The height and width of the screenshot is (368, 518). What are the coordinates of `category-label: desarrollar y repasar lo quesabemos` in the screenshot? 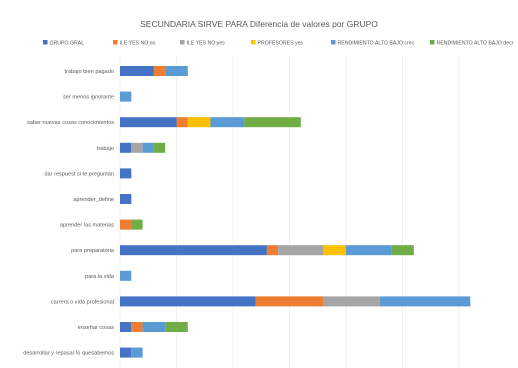 It's located at (68, 354).